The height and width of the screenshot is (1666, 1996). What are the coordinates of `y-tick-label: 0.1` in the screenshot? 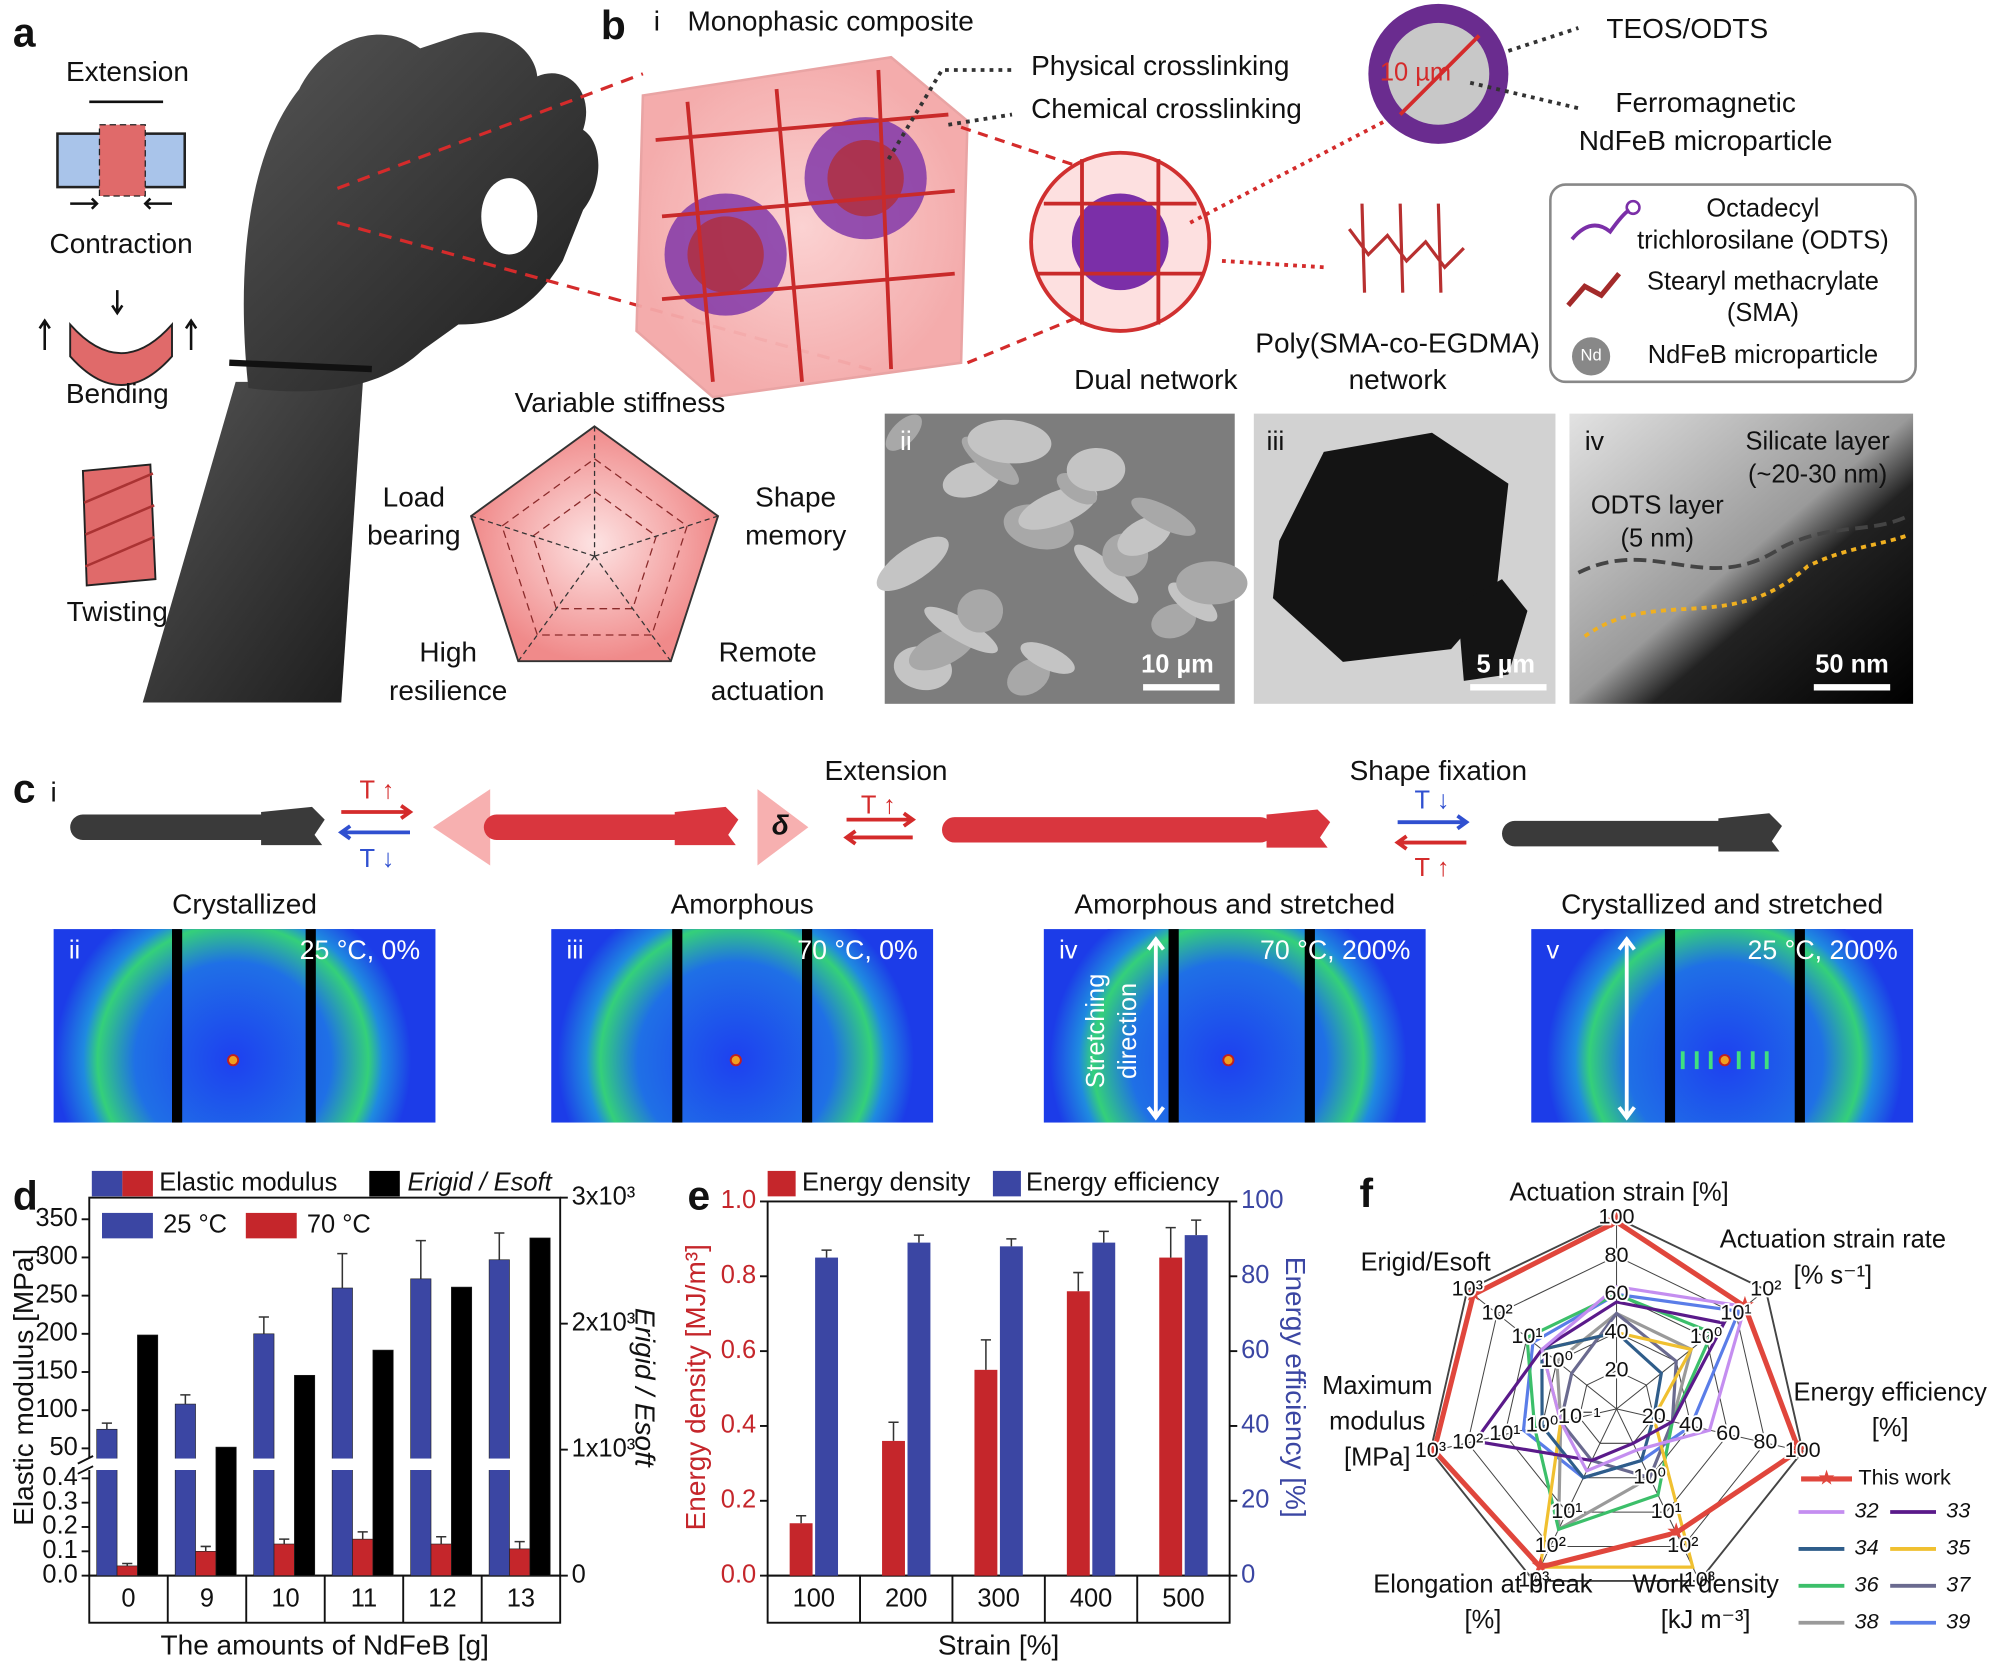 It's located at (59, 1550).